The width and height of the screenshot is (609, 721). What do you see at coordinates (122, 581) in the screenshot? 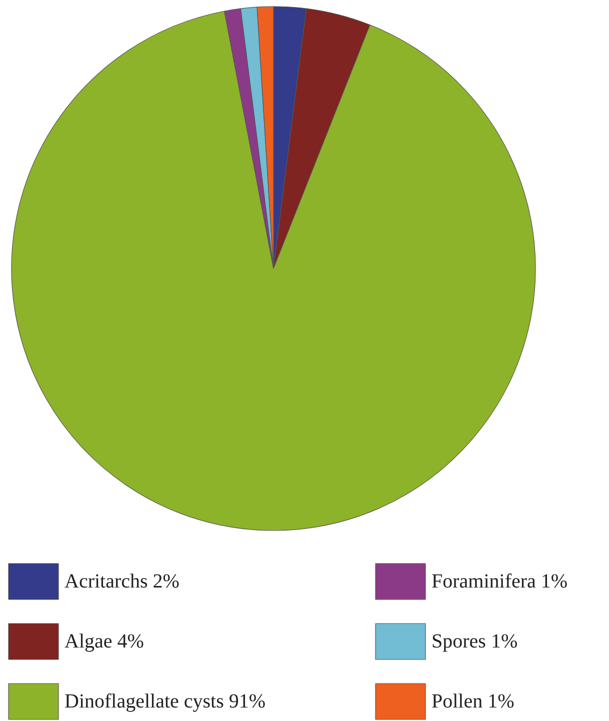
I see `legend-label: Acritarchs 2%` at bounding box center [122, 581].